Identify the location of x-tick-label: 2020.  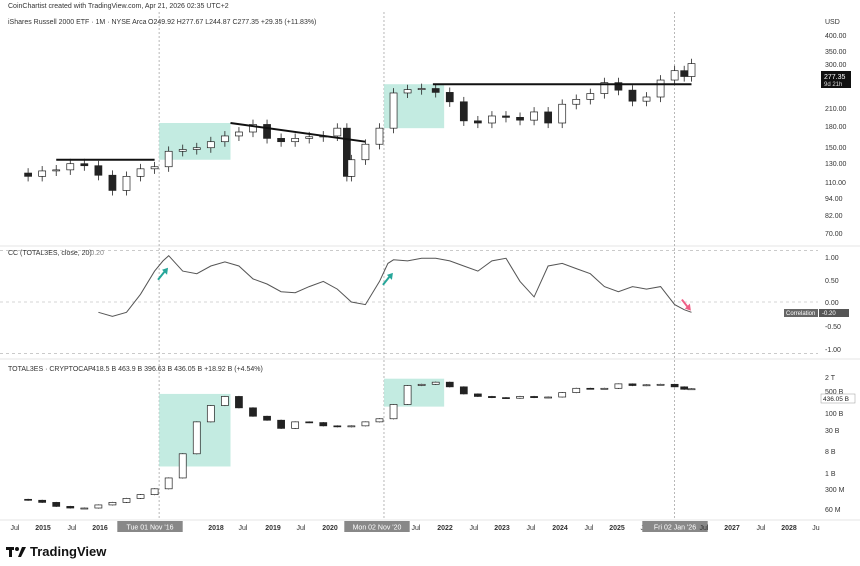
(330, 528).